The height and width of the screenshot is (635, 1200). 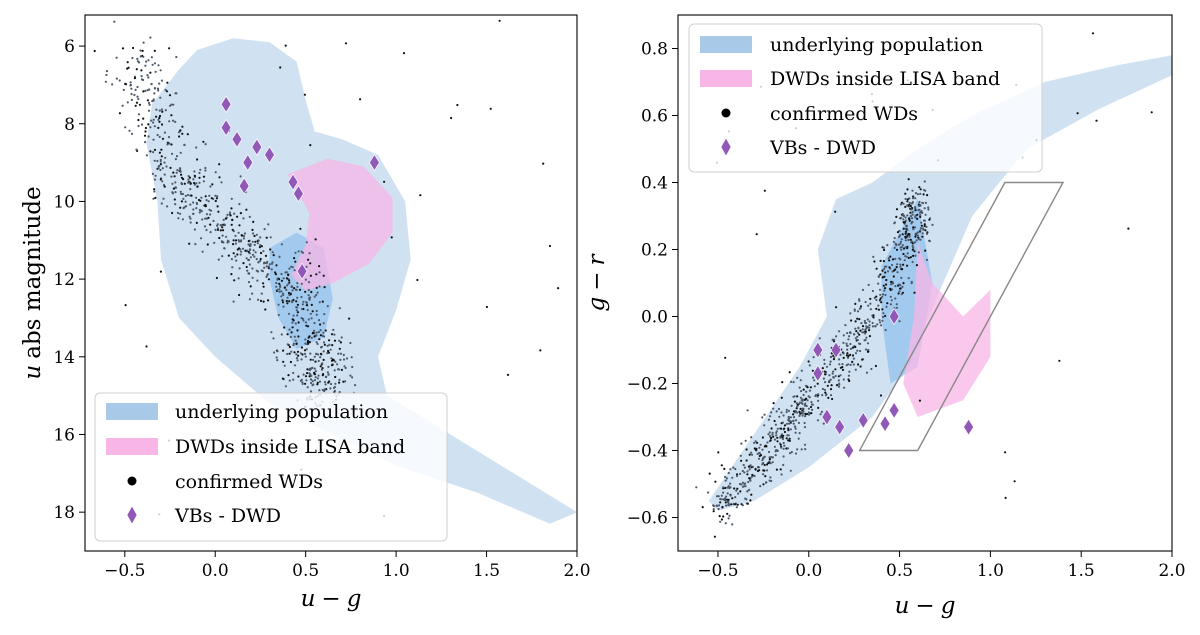 What do you see at coordinates (249, 482) in the screenshot?
I see `left-legend-wd-label: confirmed WDs` at bounding box center [249, 482].